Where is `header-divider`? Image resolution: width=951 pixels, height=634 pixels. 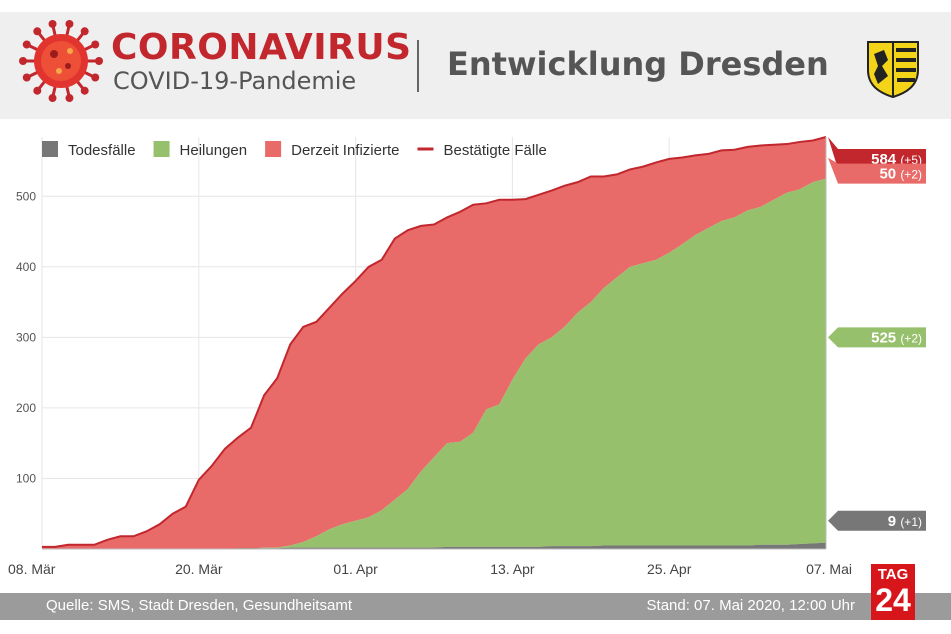
header-divider is located at coordinates (418, 66).